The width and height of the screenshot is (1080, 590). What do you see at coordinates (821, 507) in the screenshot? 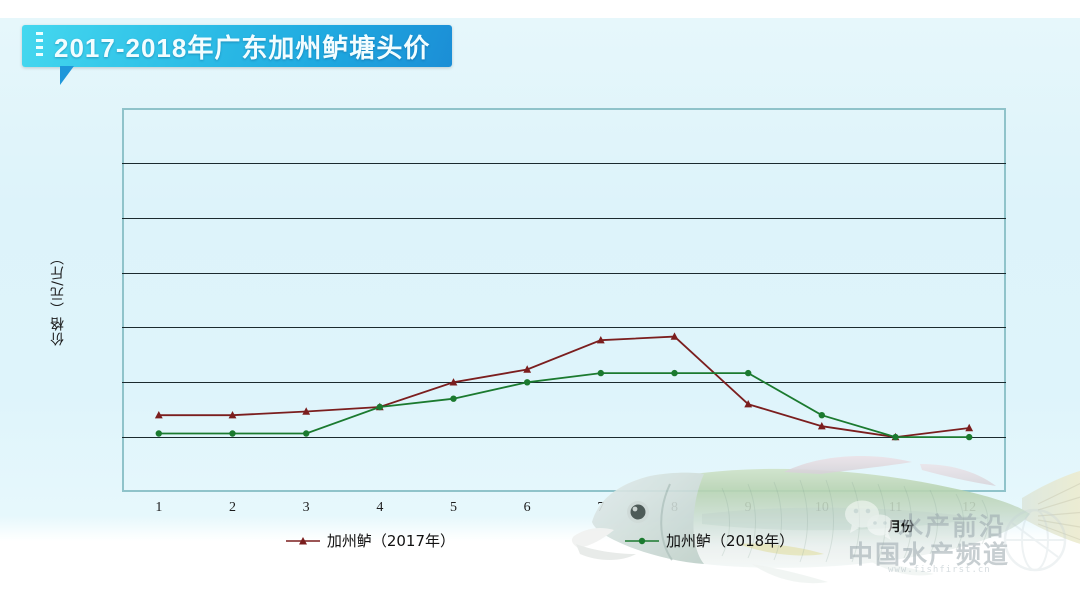
I see `x-tick-10: 10` at bounding box center [821, 507].